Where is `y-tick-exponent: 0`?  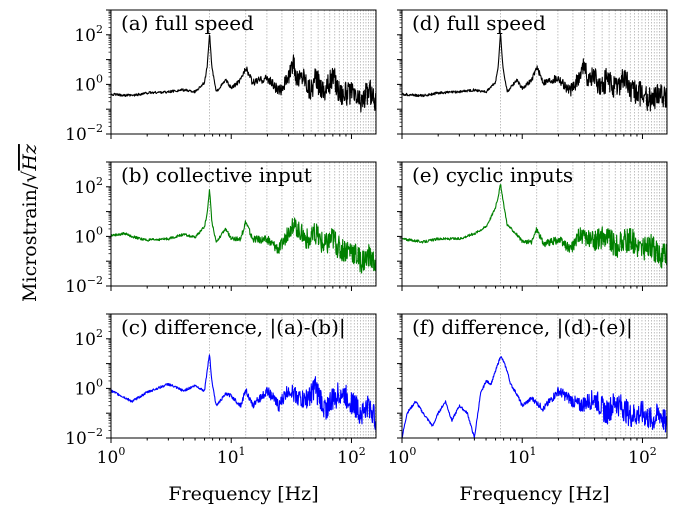 y-tick-exponent: 0 is located at coordinates (99, 382).